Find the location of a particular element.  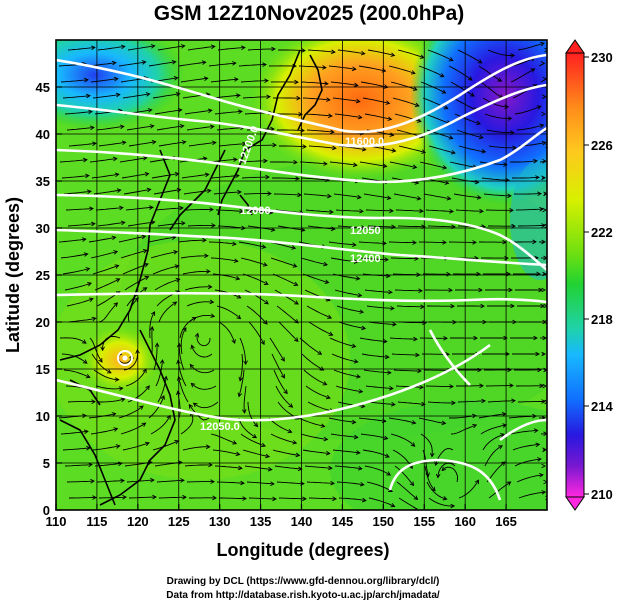

x-tick-label: 130 is located at coordinates (220, 521).